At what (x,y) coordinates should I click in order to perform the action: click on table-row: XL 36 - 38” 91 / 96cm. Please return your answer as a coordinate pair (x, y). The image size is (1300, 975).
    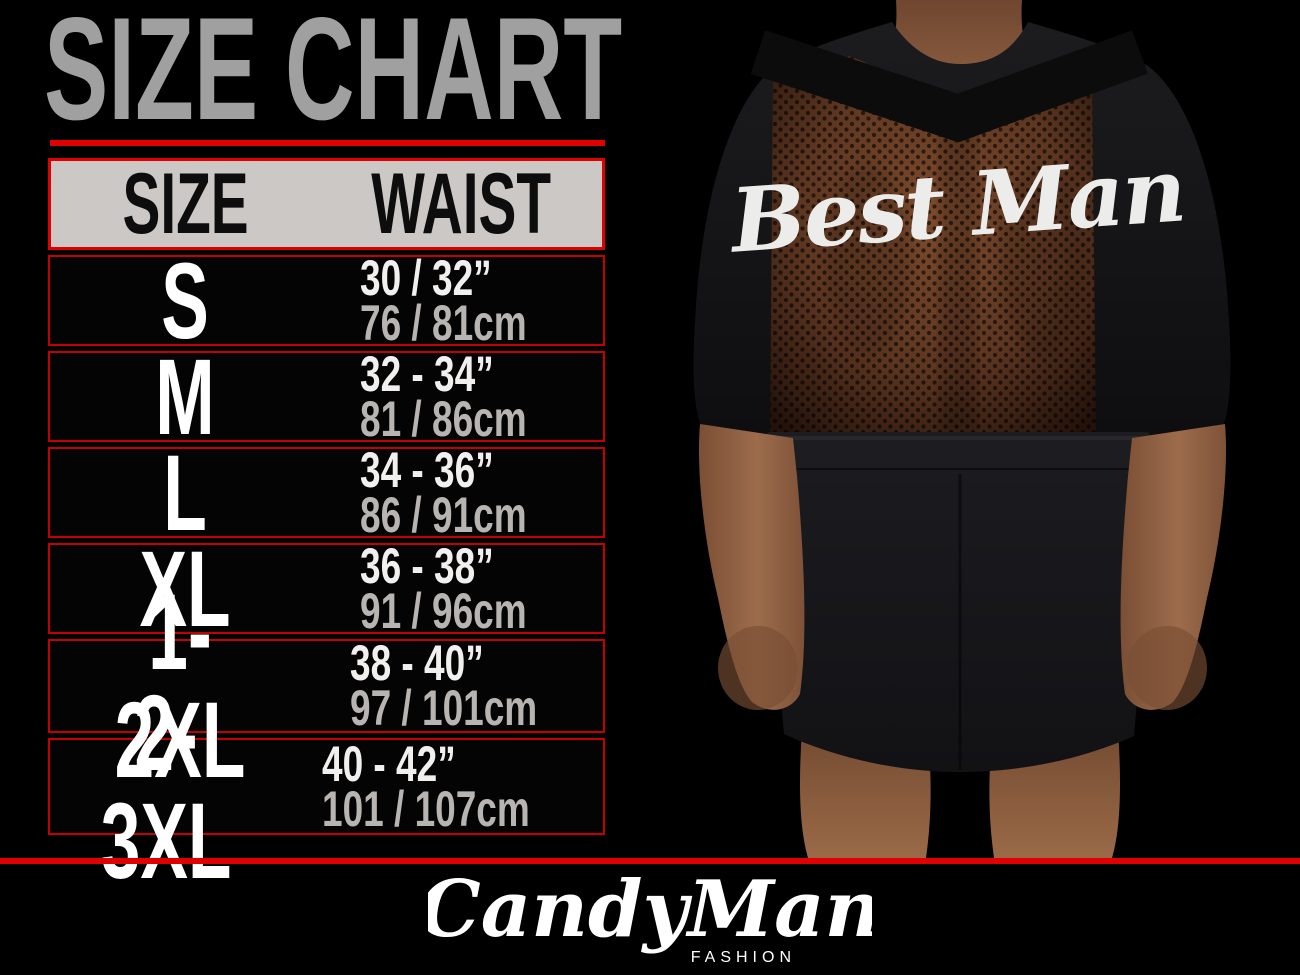
    Looking at the image, I should click on (326, 588).